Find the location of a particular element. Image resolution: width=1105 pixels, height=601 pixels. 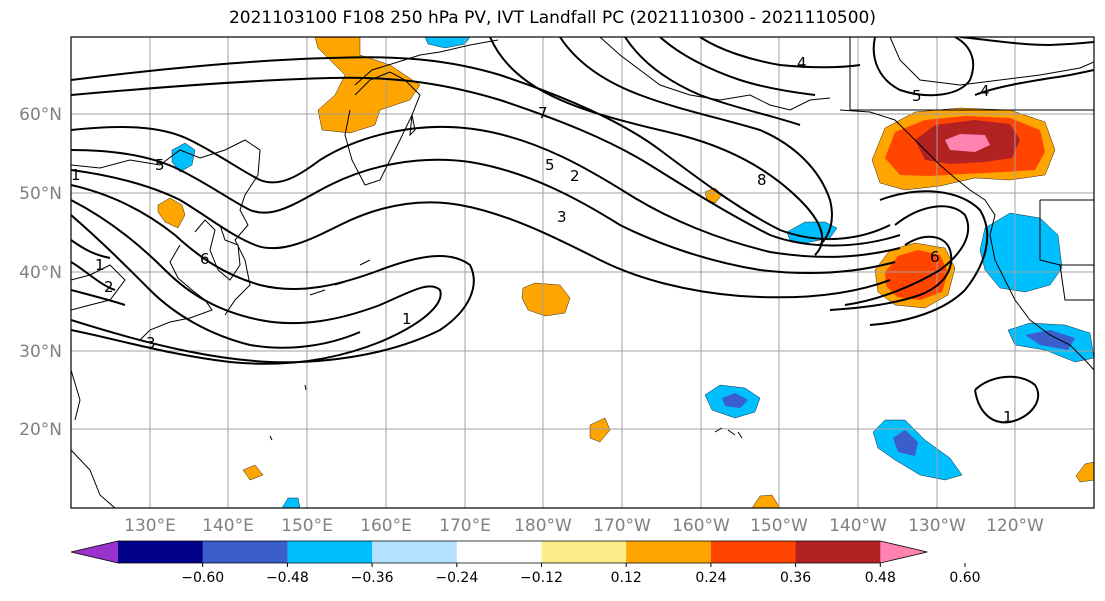

lon-label: 130°W is located at coordinates (937, 526).